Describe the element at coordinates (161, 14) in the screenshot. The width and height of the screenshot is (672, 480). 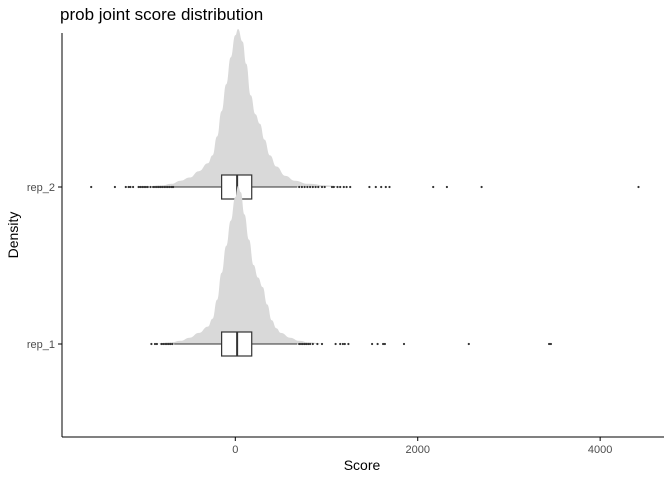
I see `chart-title: prob joint score distribution` at that location.